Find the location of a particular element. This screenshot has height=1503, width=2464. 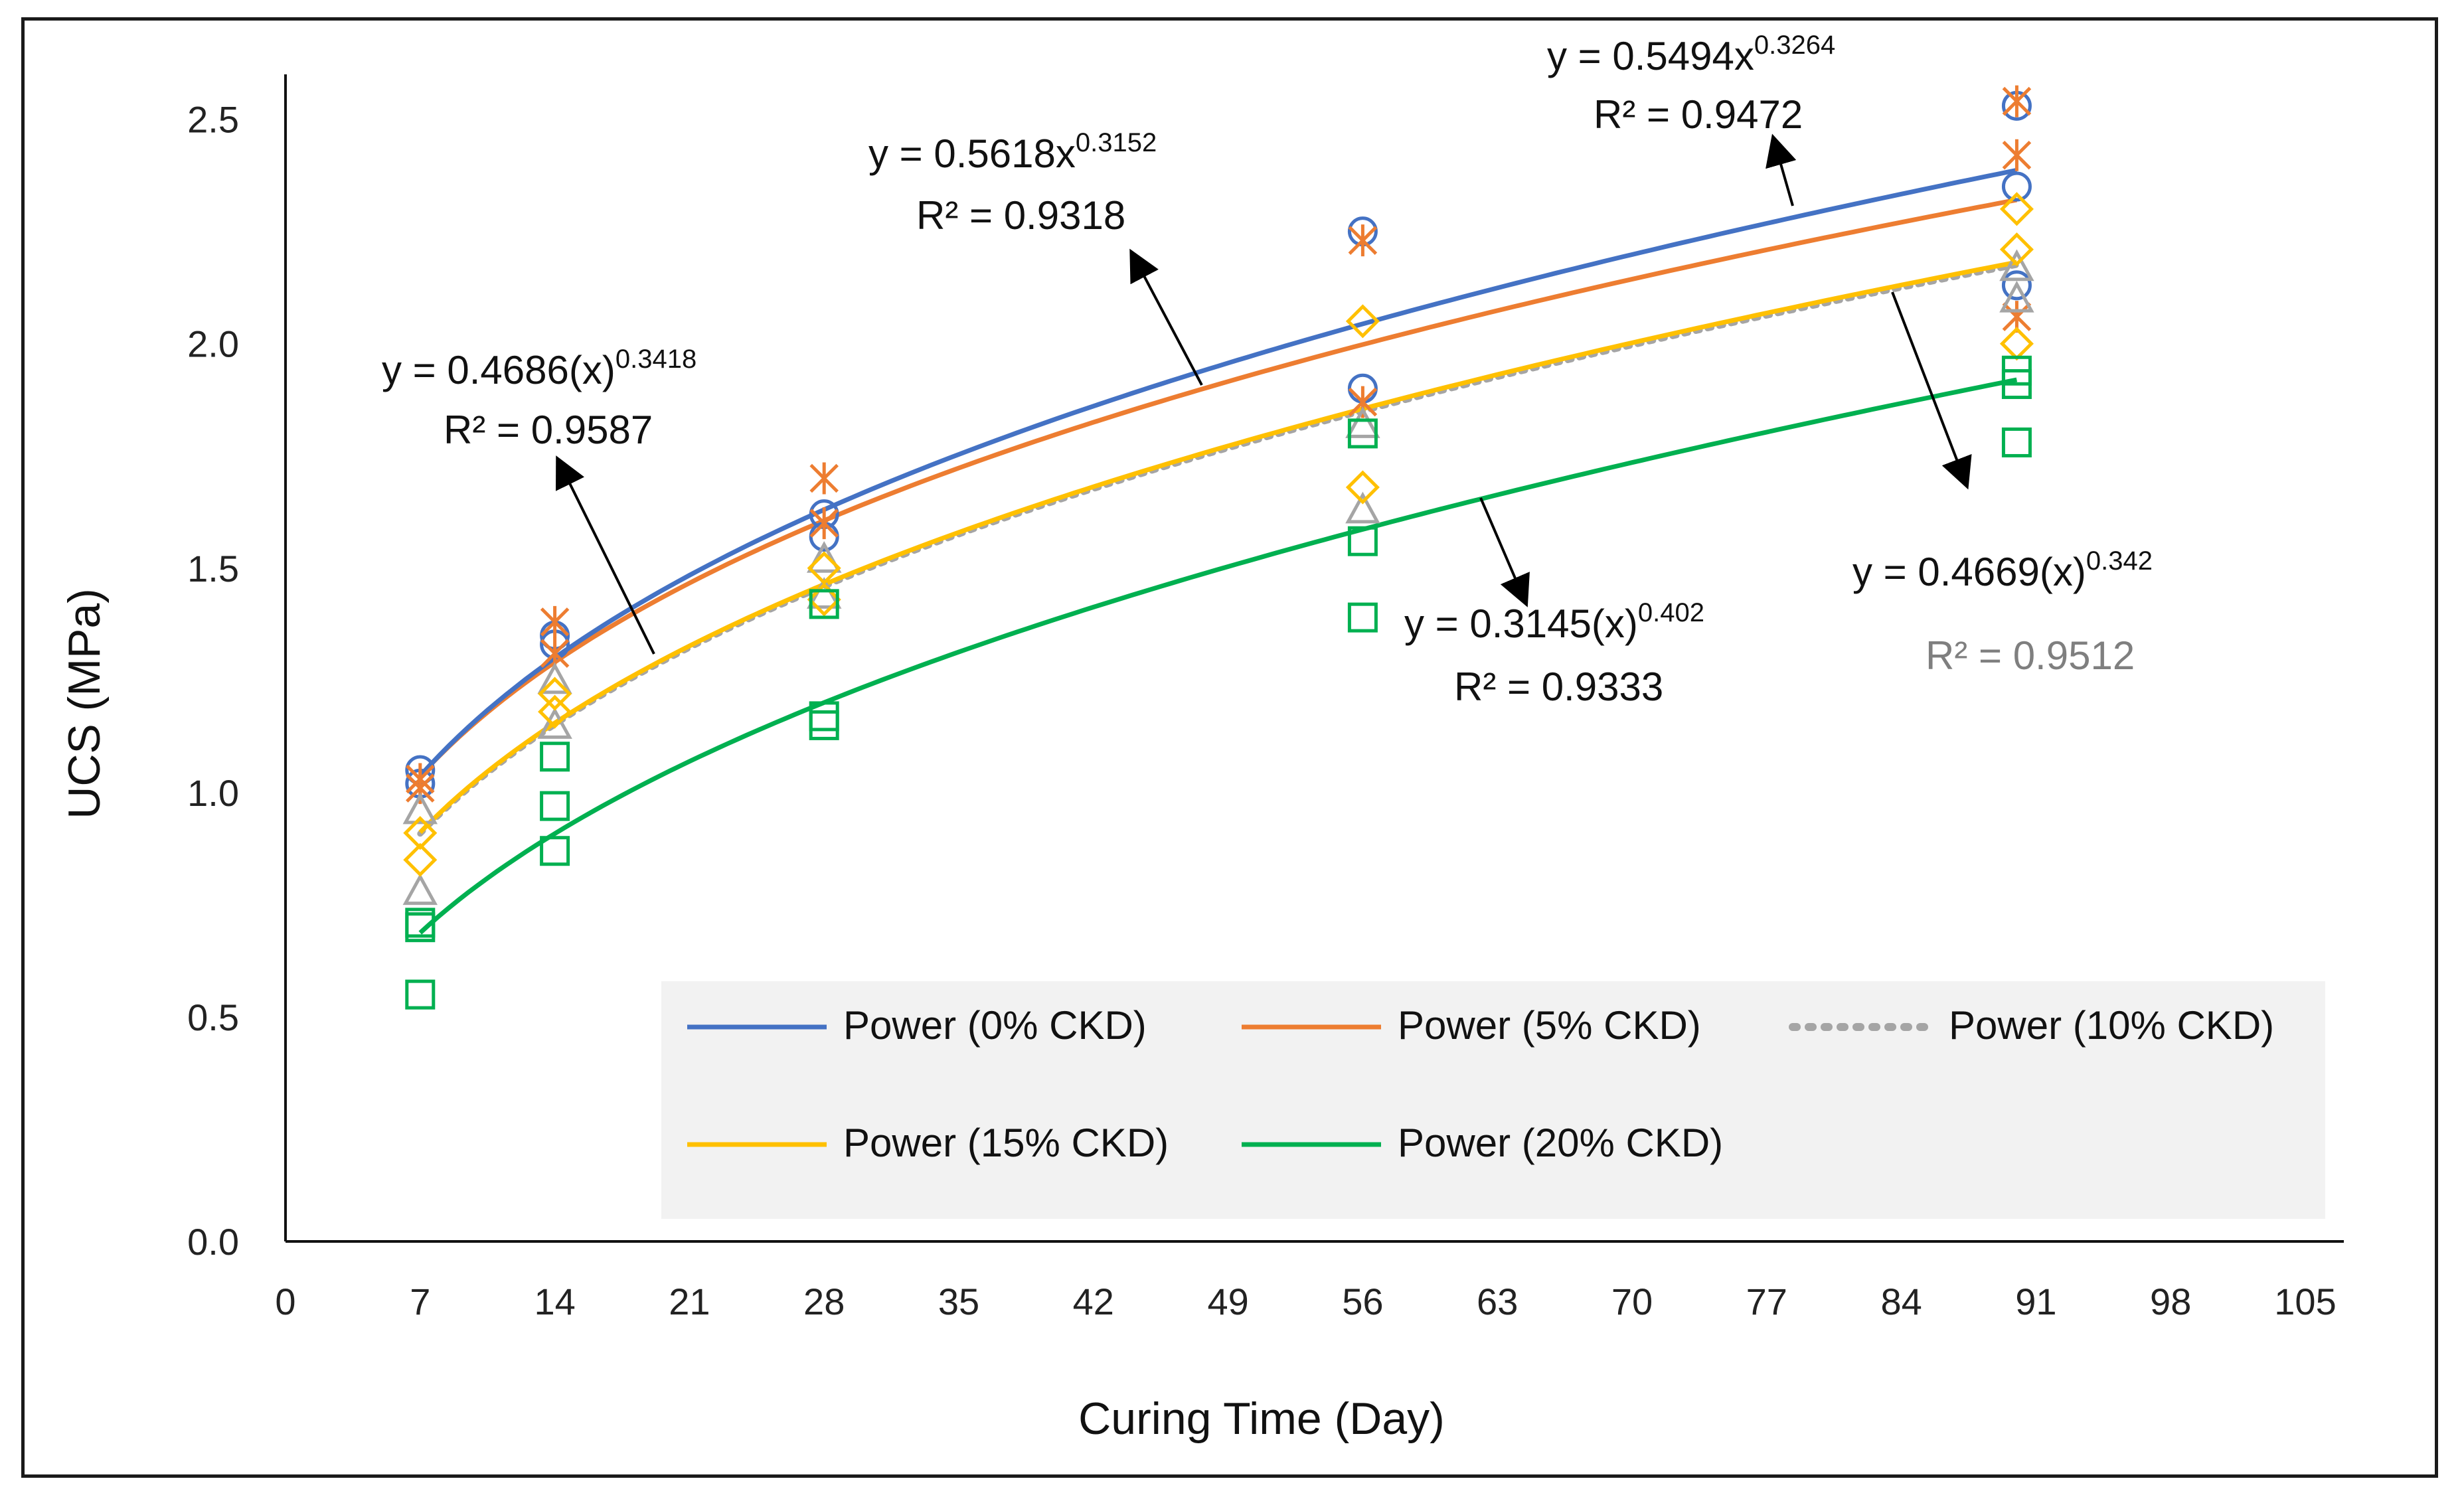

legend-label: Power (0% CKD) is located at coordinates (995, 1026).